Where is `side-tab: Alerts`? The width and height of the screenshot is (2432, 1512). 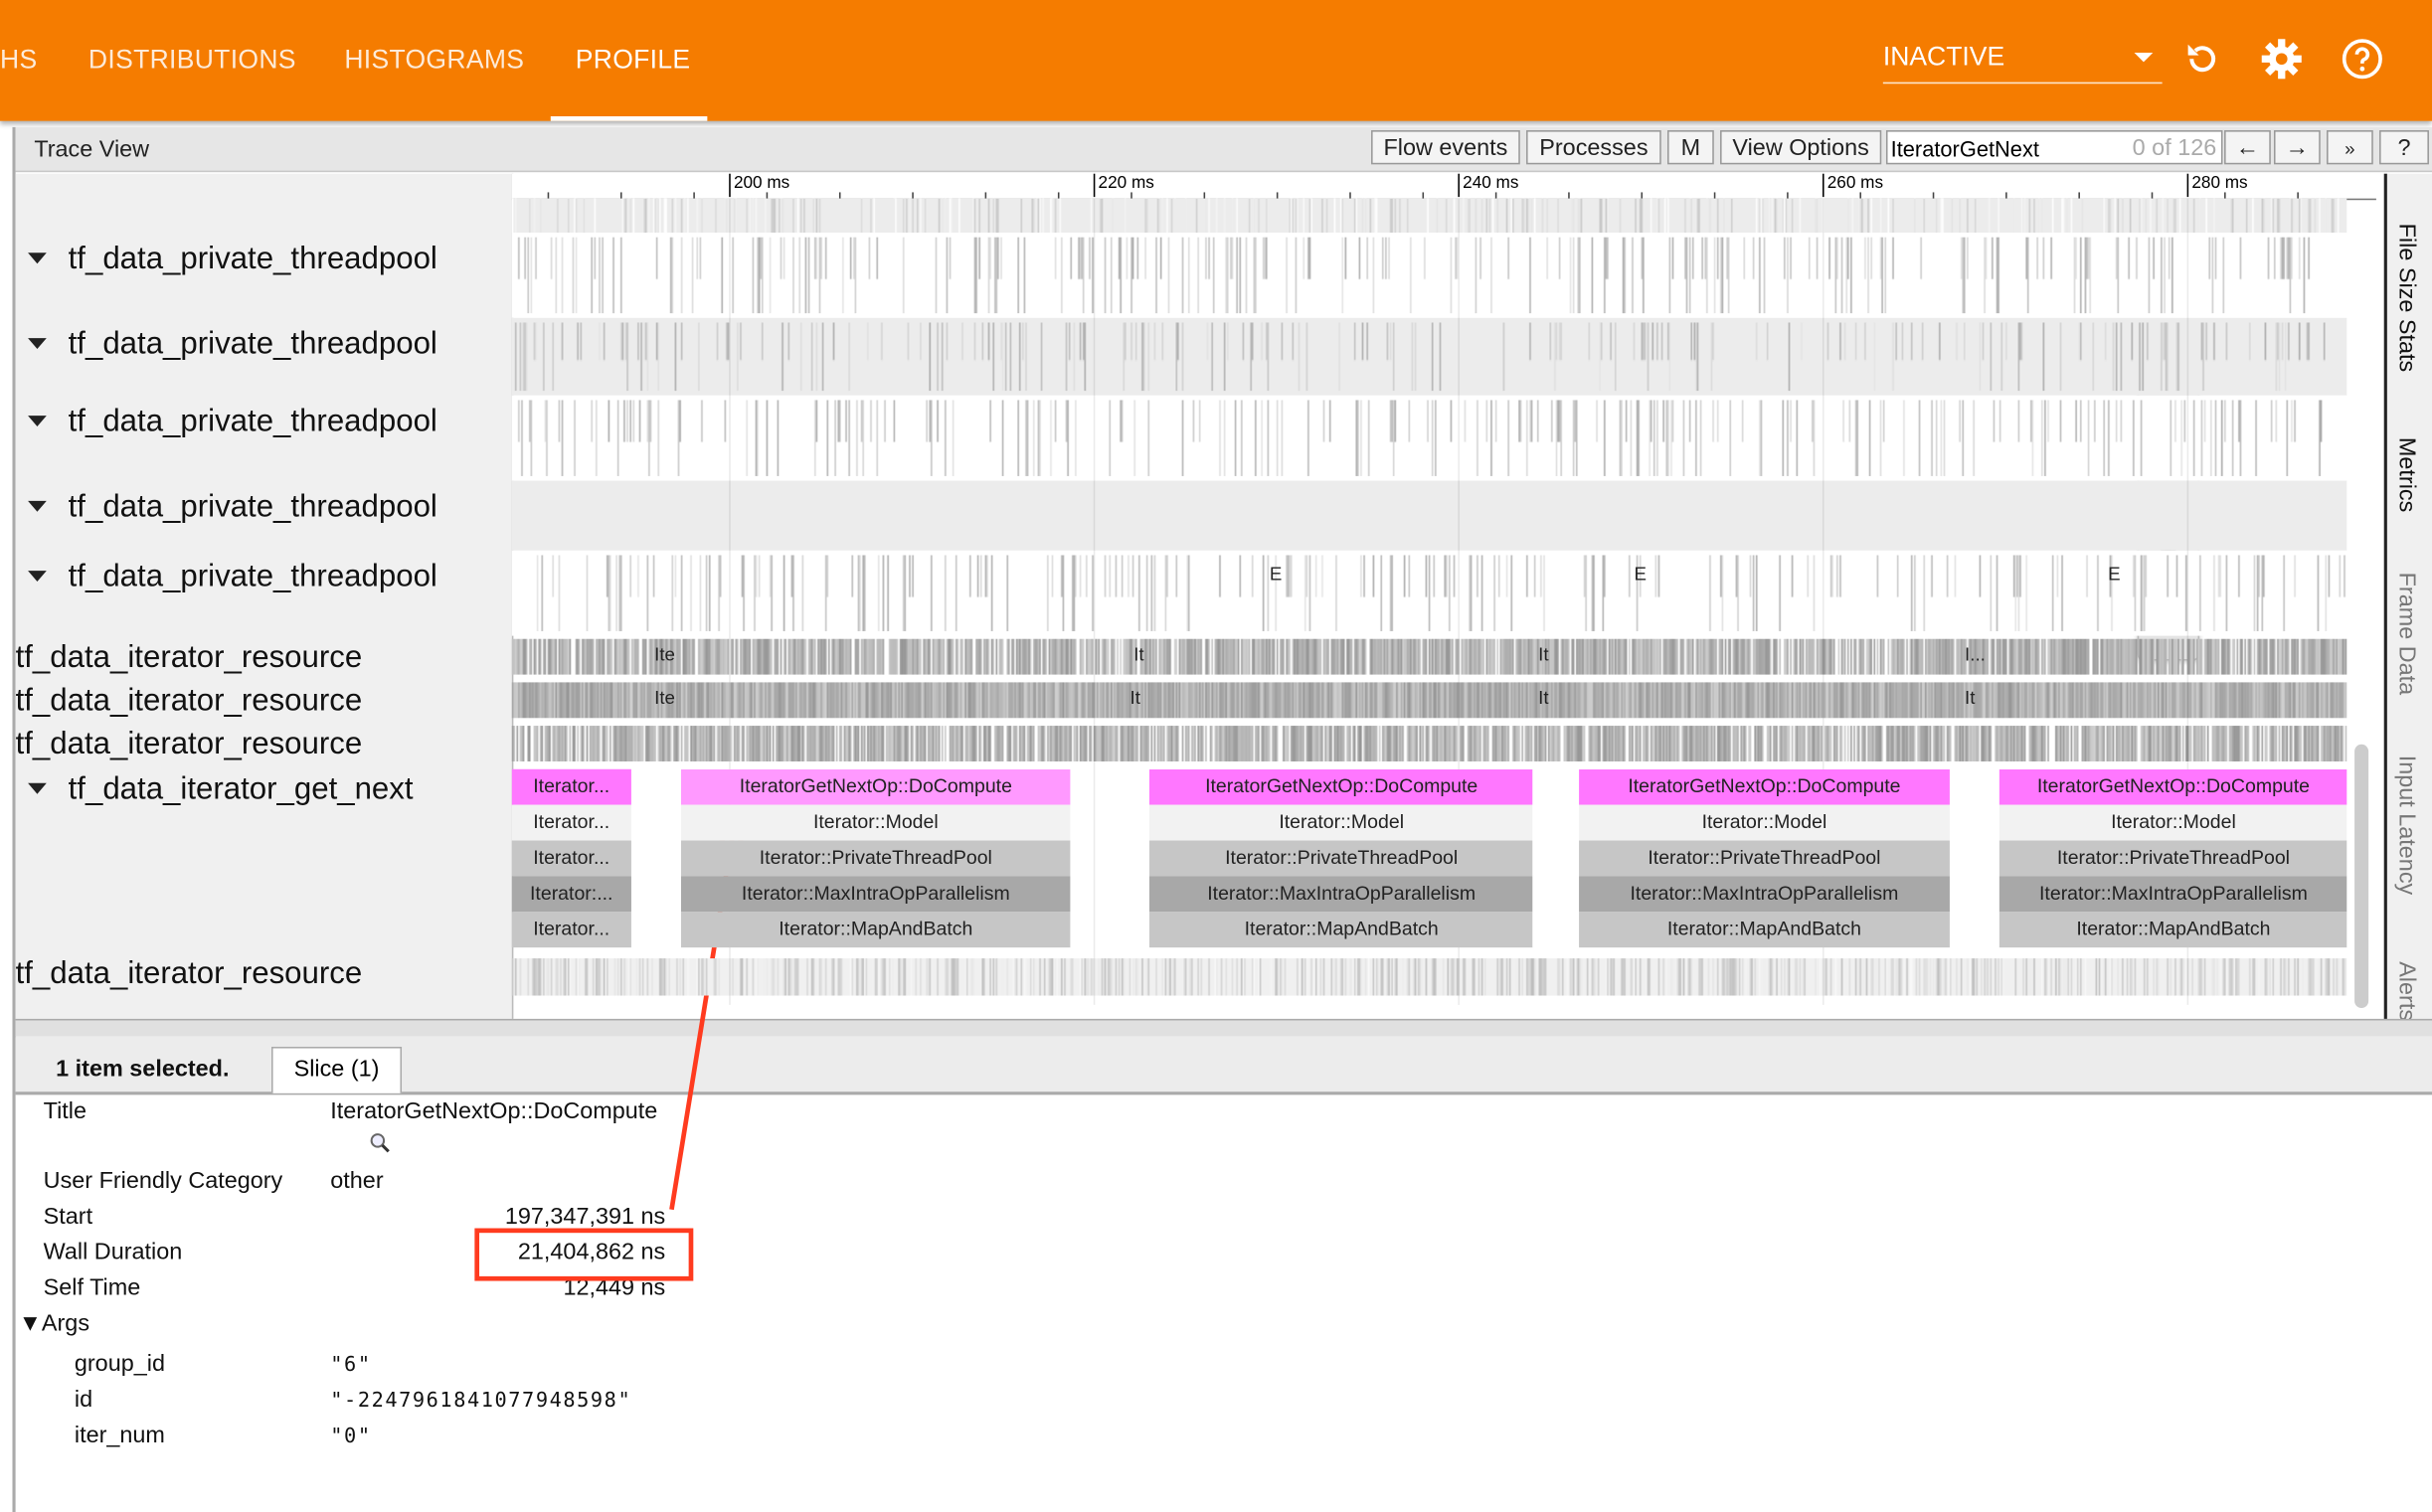 side-tab: Alerts is located at coordinates (2406, 991).